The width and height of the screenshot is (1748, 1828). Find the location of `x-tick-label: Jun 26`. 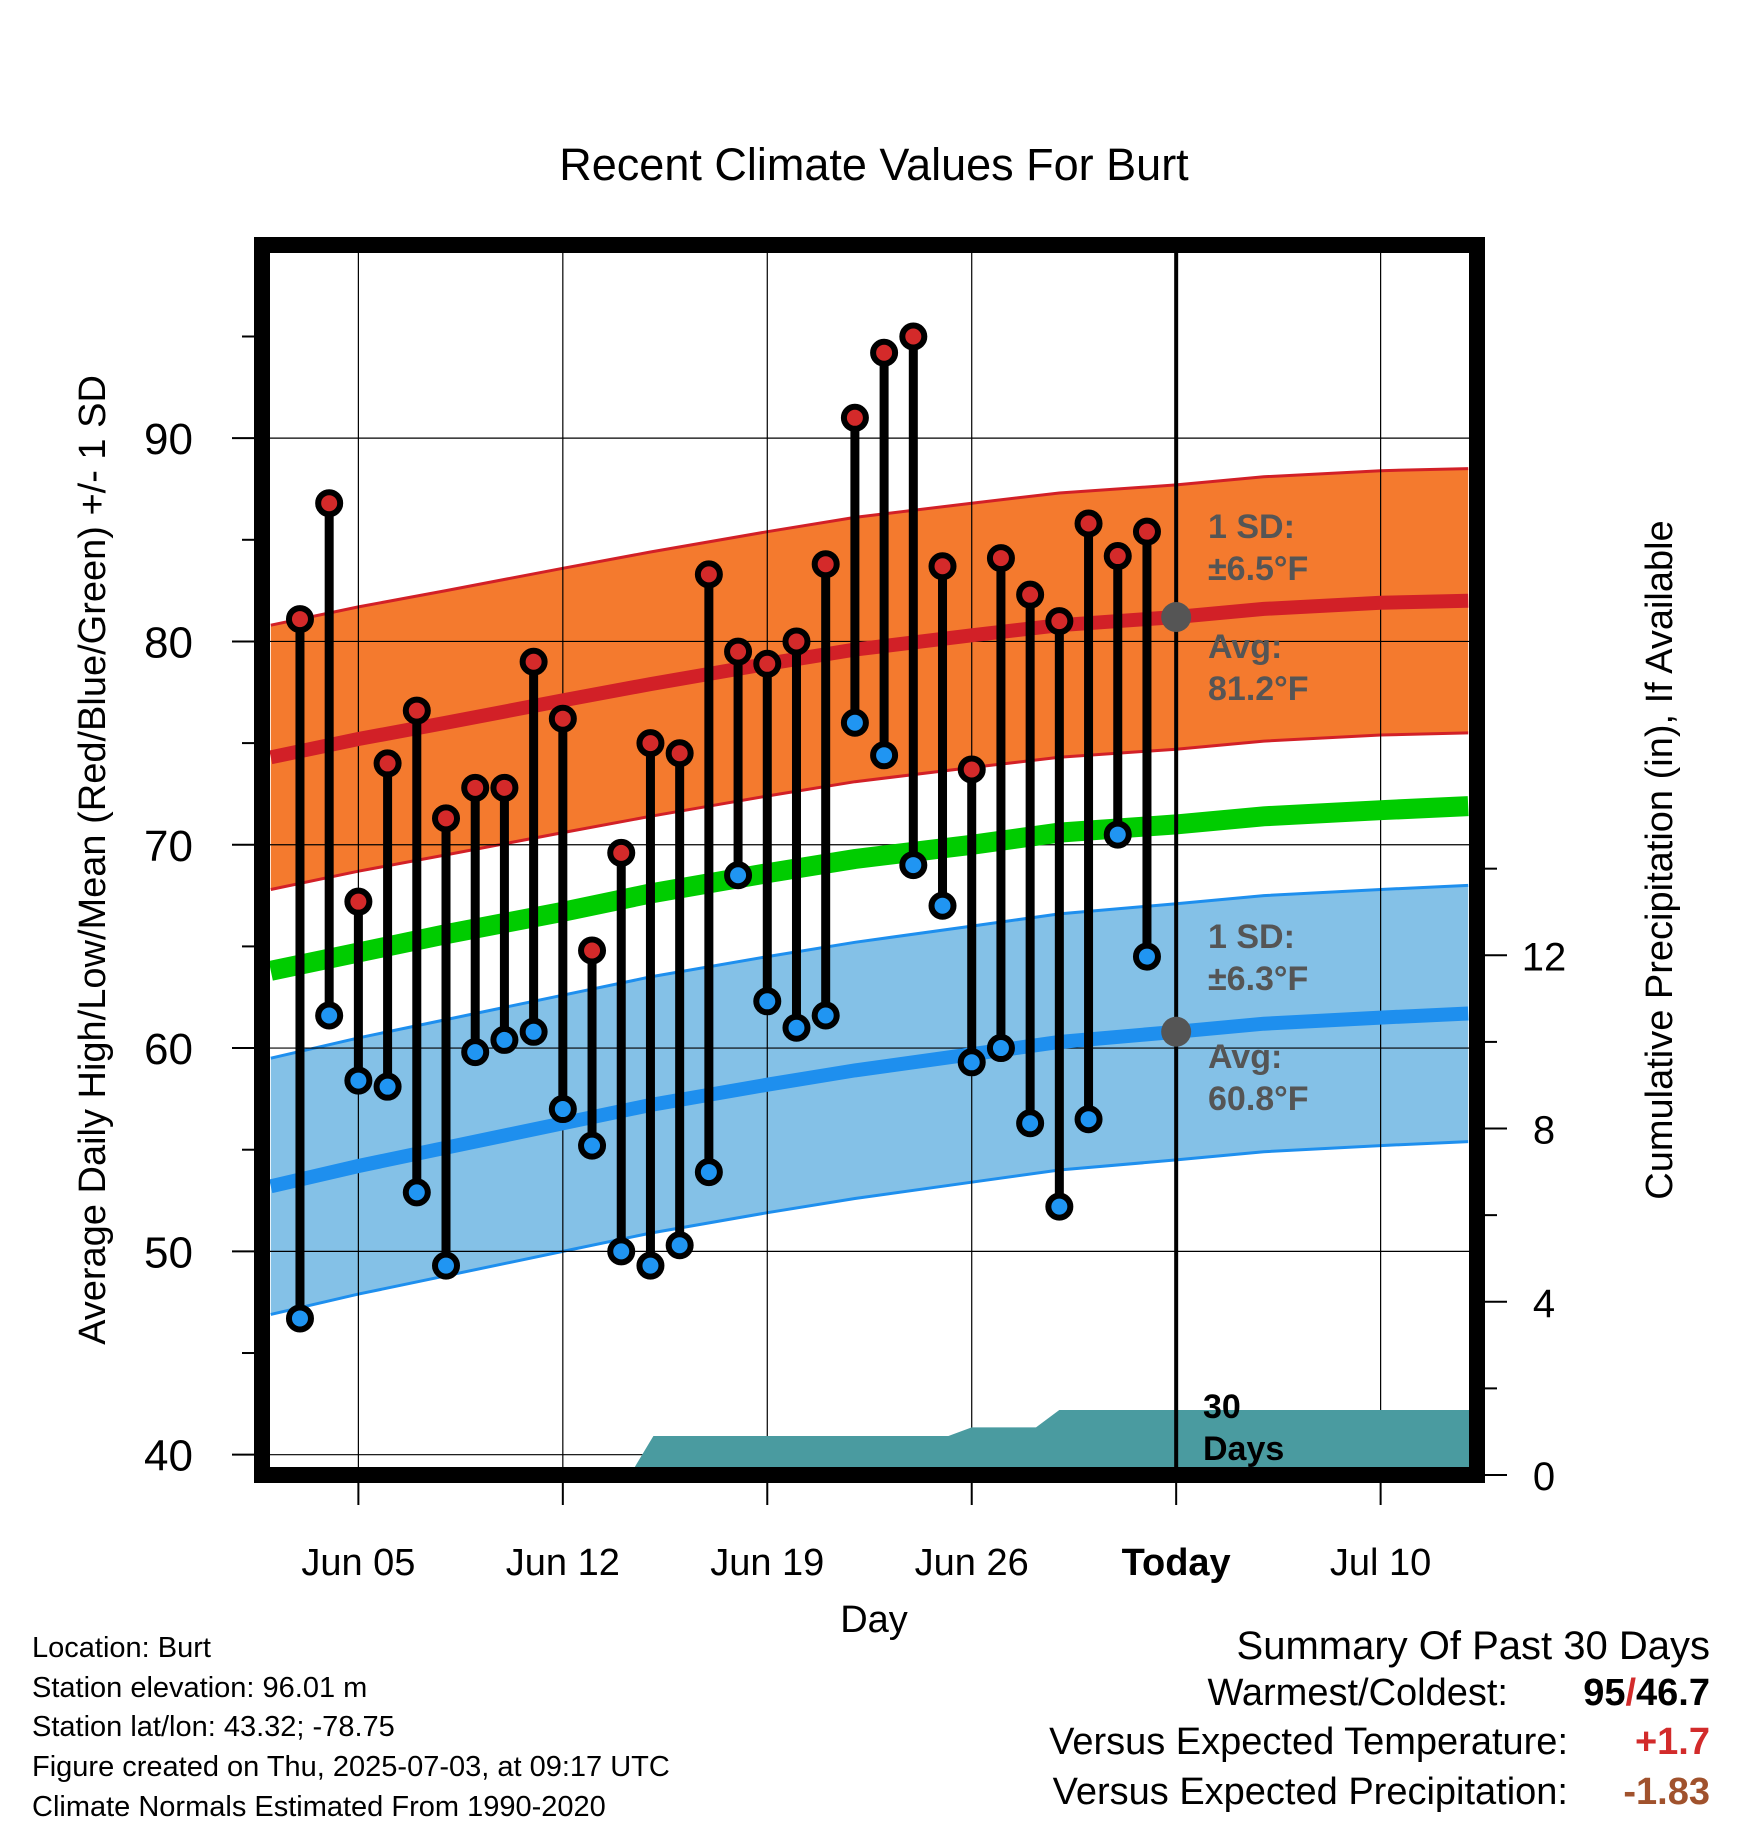

x-tick-label: Jun 26 is located at coordinates (972, 1563).